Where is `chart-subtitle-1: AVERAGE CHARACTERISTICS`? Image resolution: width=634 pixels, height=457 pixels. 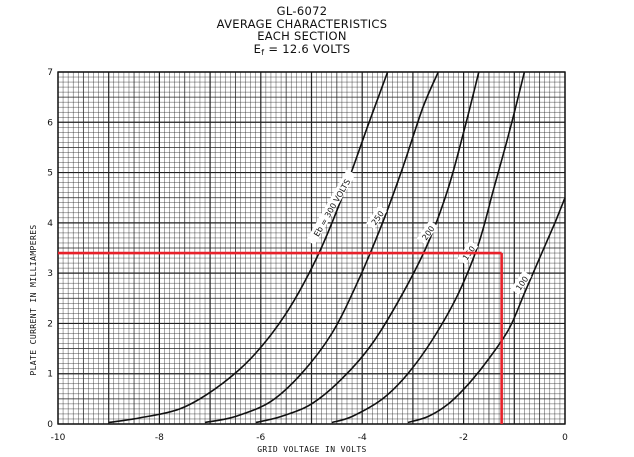
chart-subtitle-1: AVERAGE CHARACTERISTICS is located at coordinates (302, 24).